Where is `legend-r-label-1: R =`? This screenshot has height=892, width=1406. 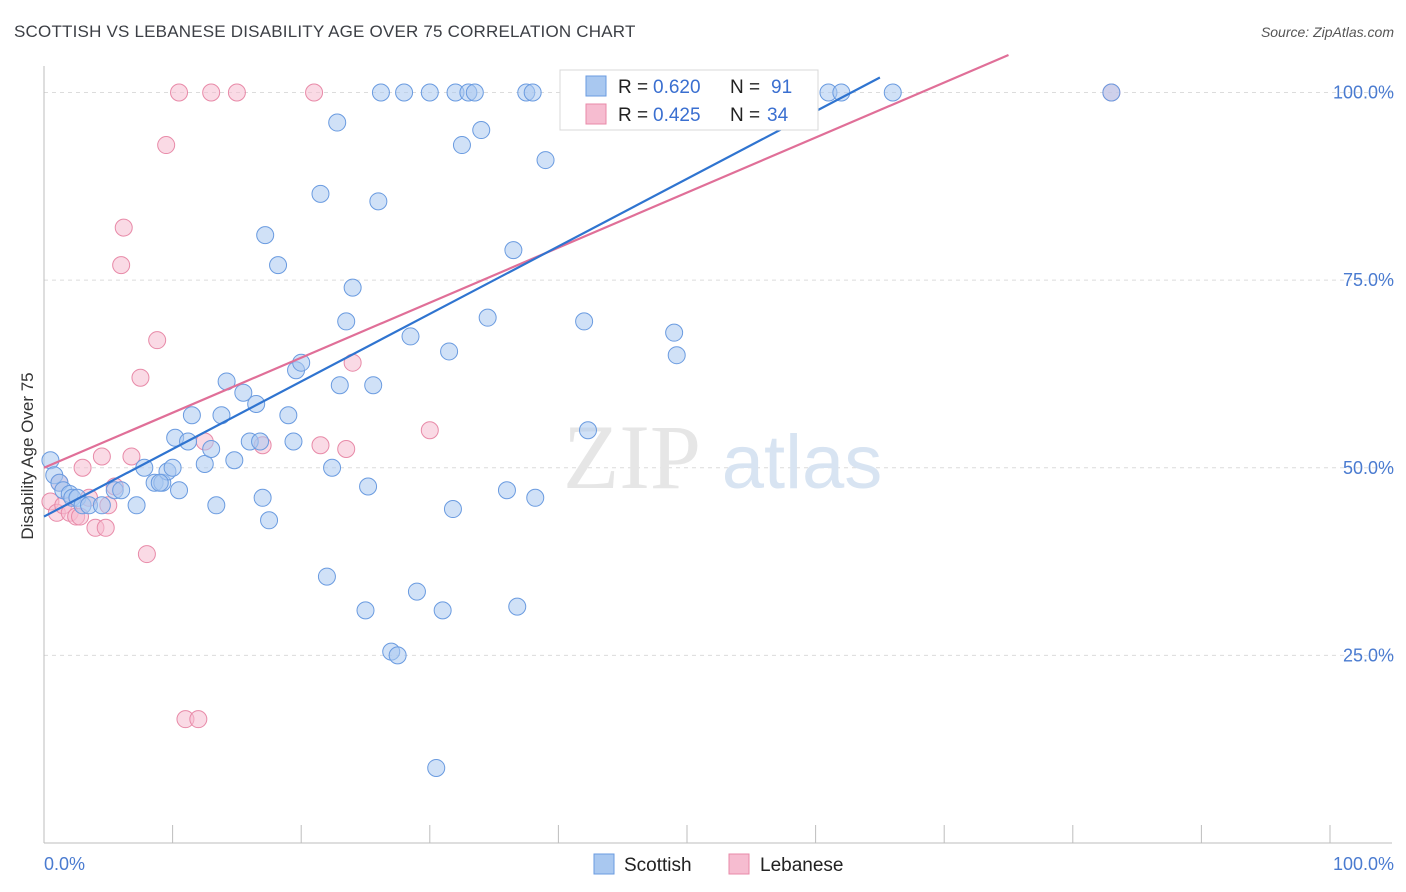 legend-r-label-1: R = is located at coordinates (633, 87).